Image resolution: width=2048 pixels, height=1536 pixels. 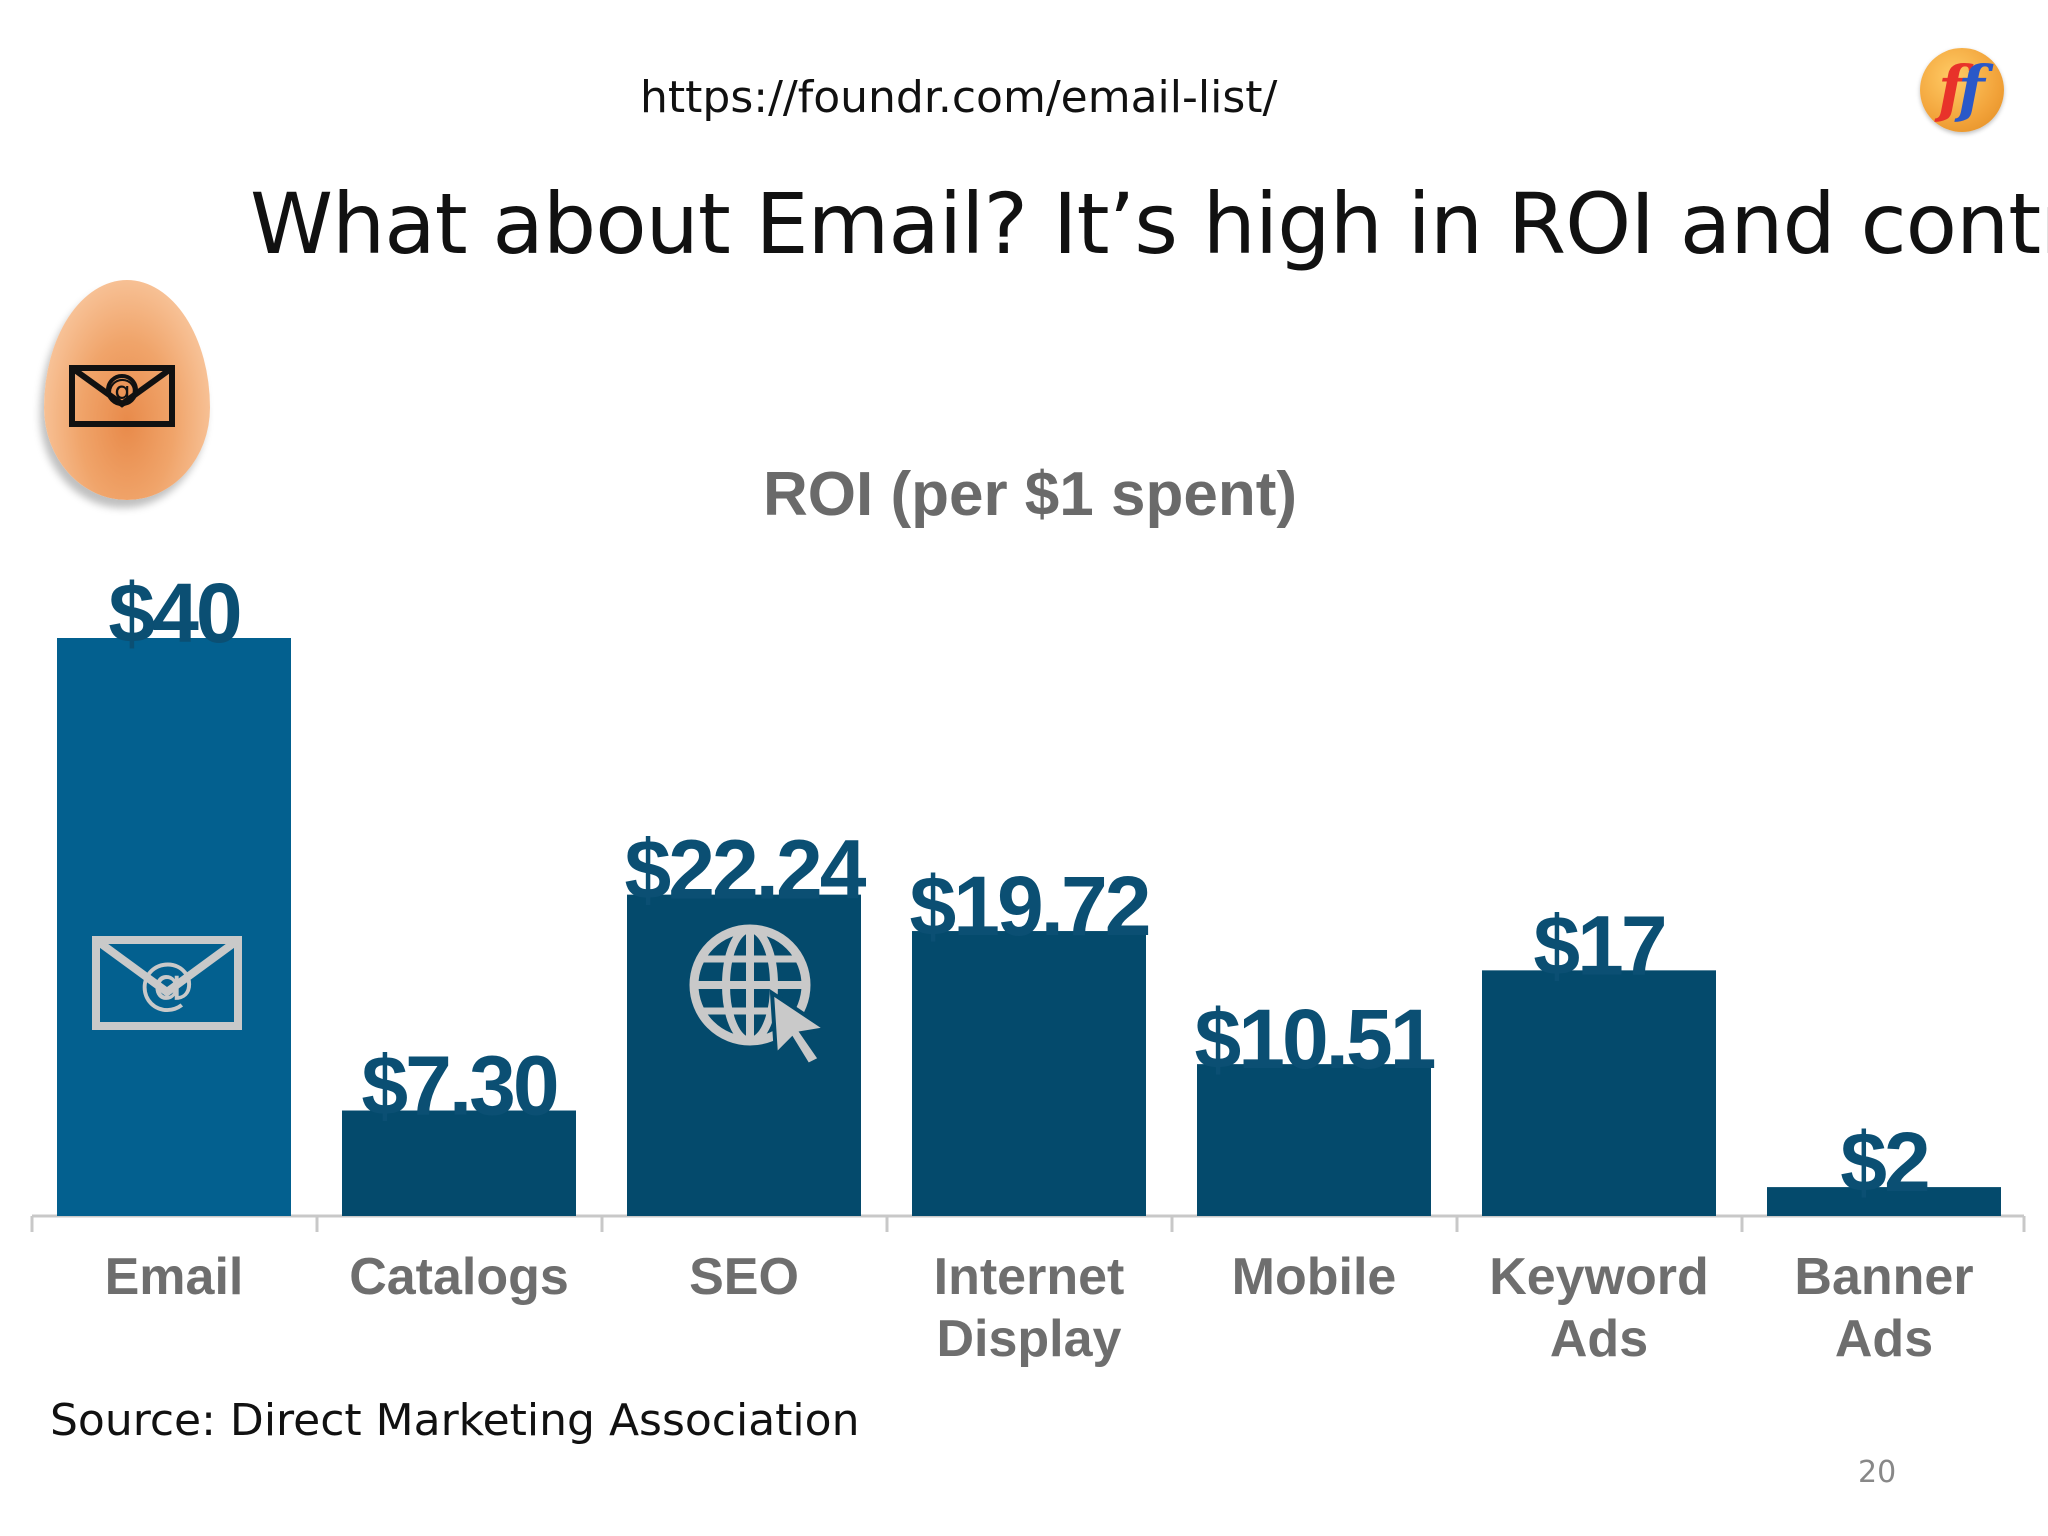 I want to click on category-label: Mobile, so click(x=1314, y=1277).